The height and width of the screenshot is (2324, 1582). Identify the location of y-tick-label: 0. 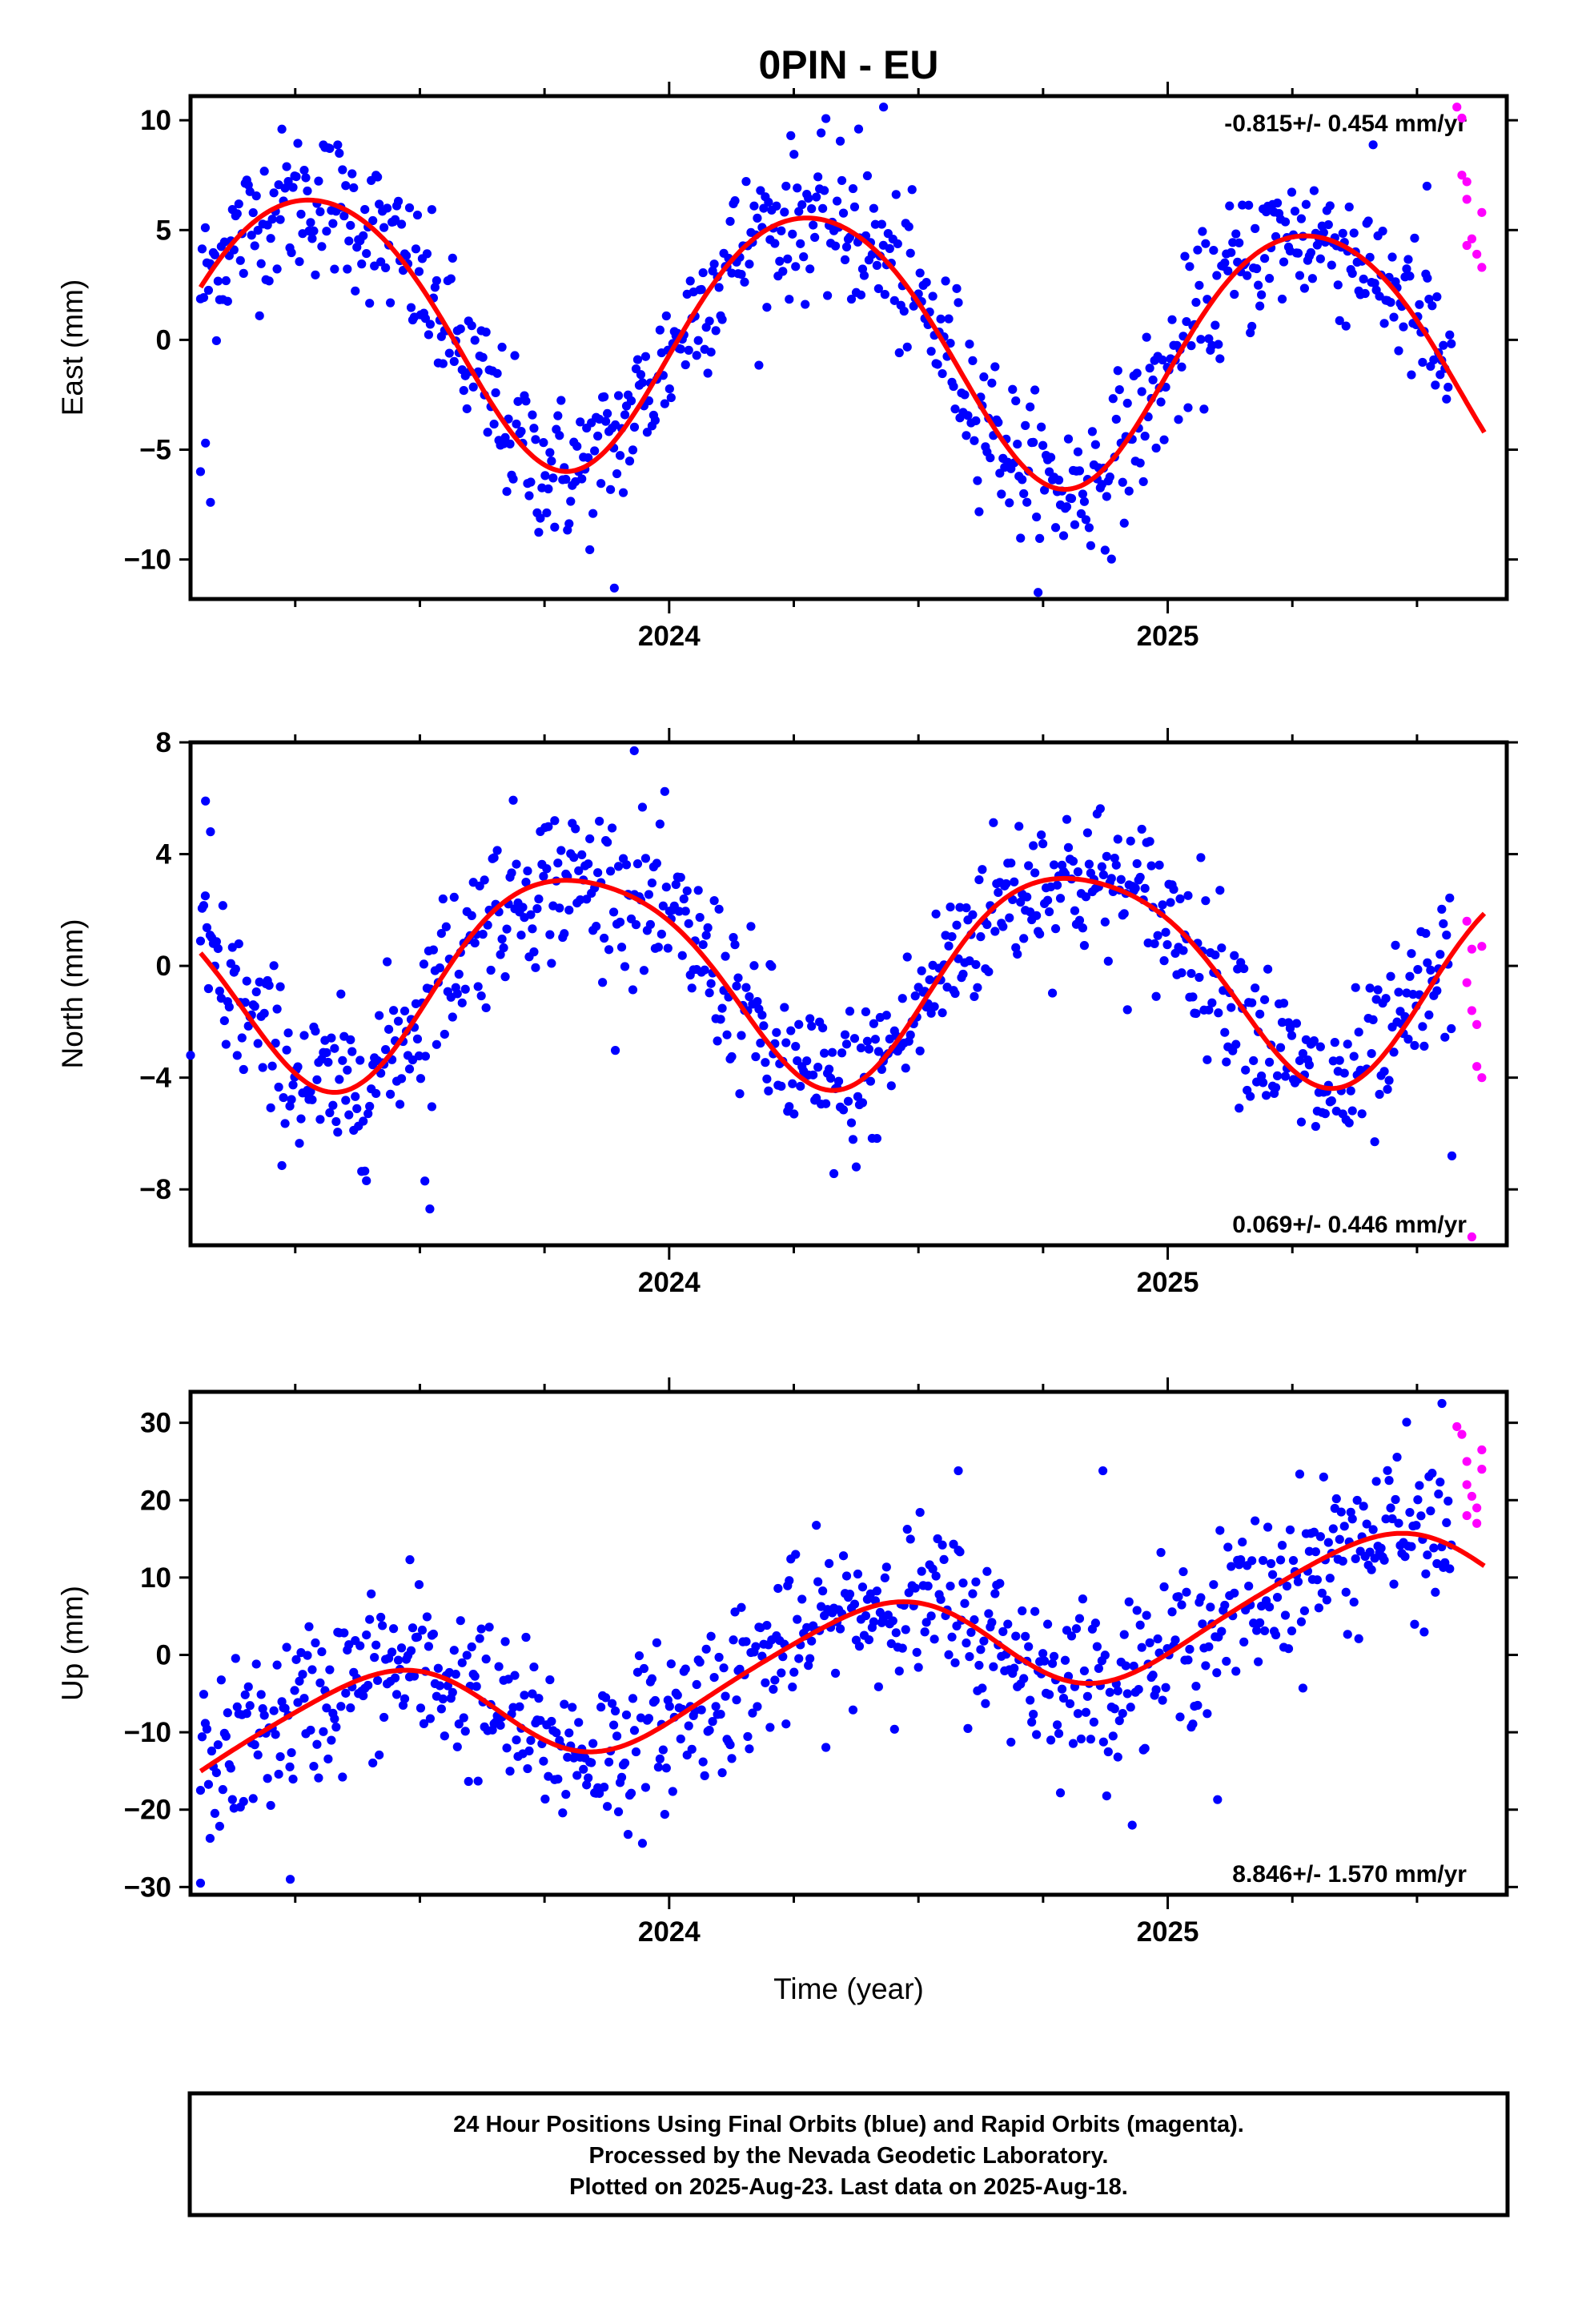
(164, 340).